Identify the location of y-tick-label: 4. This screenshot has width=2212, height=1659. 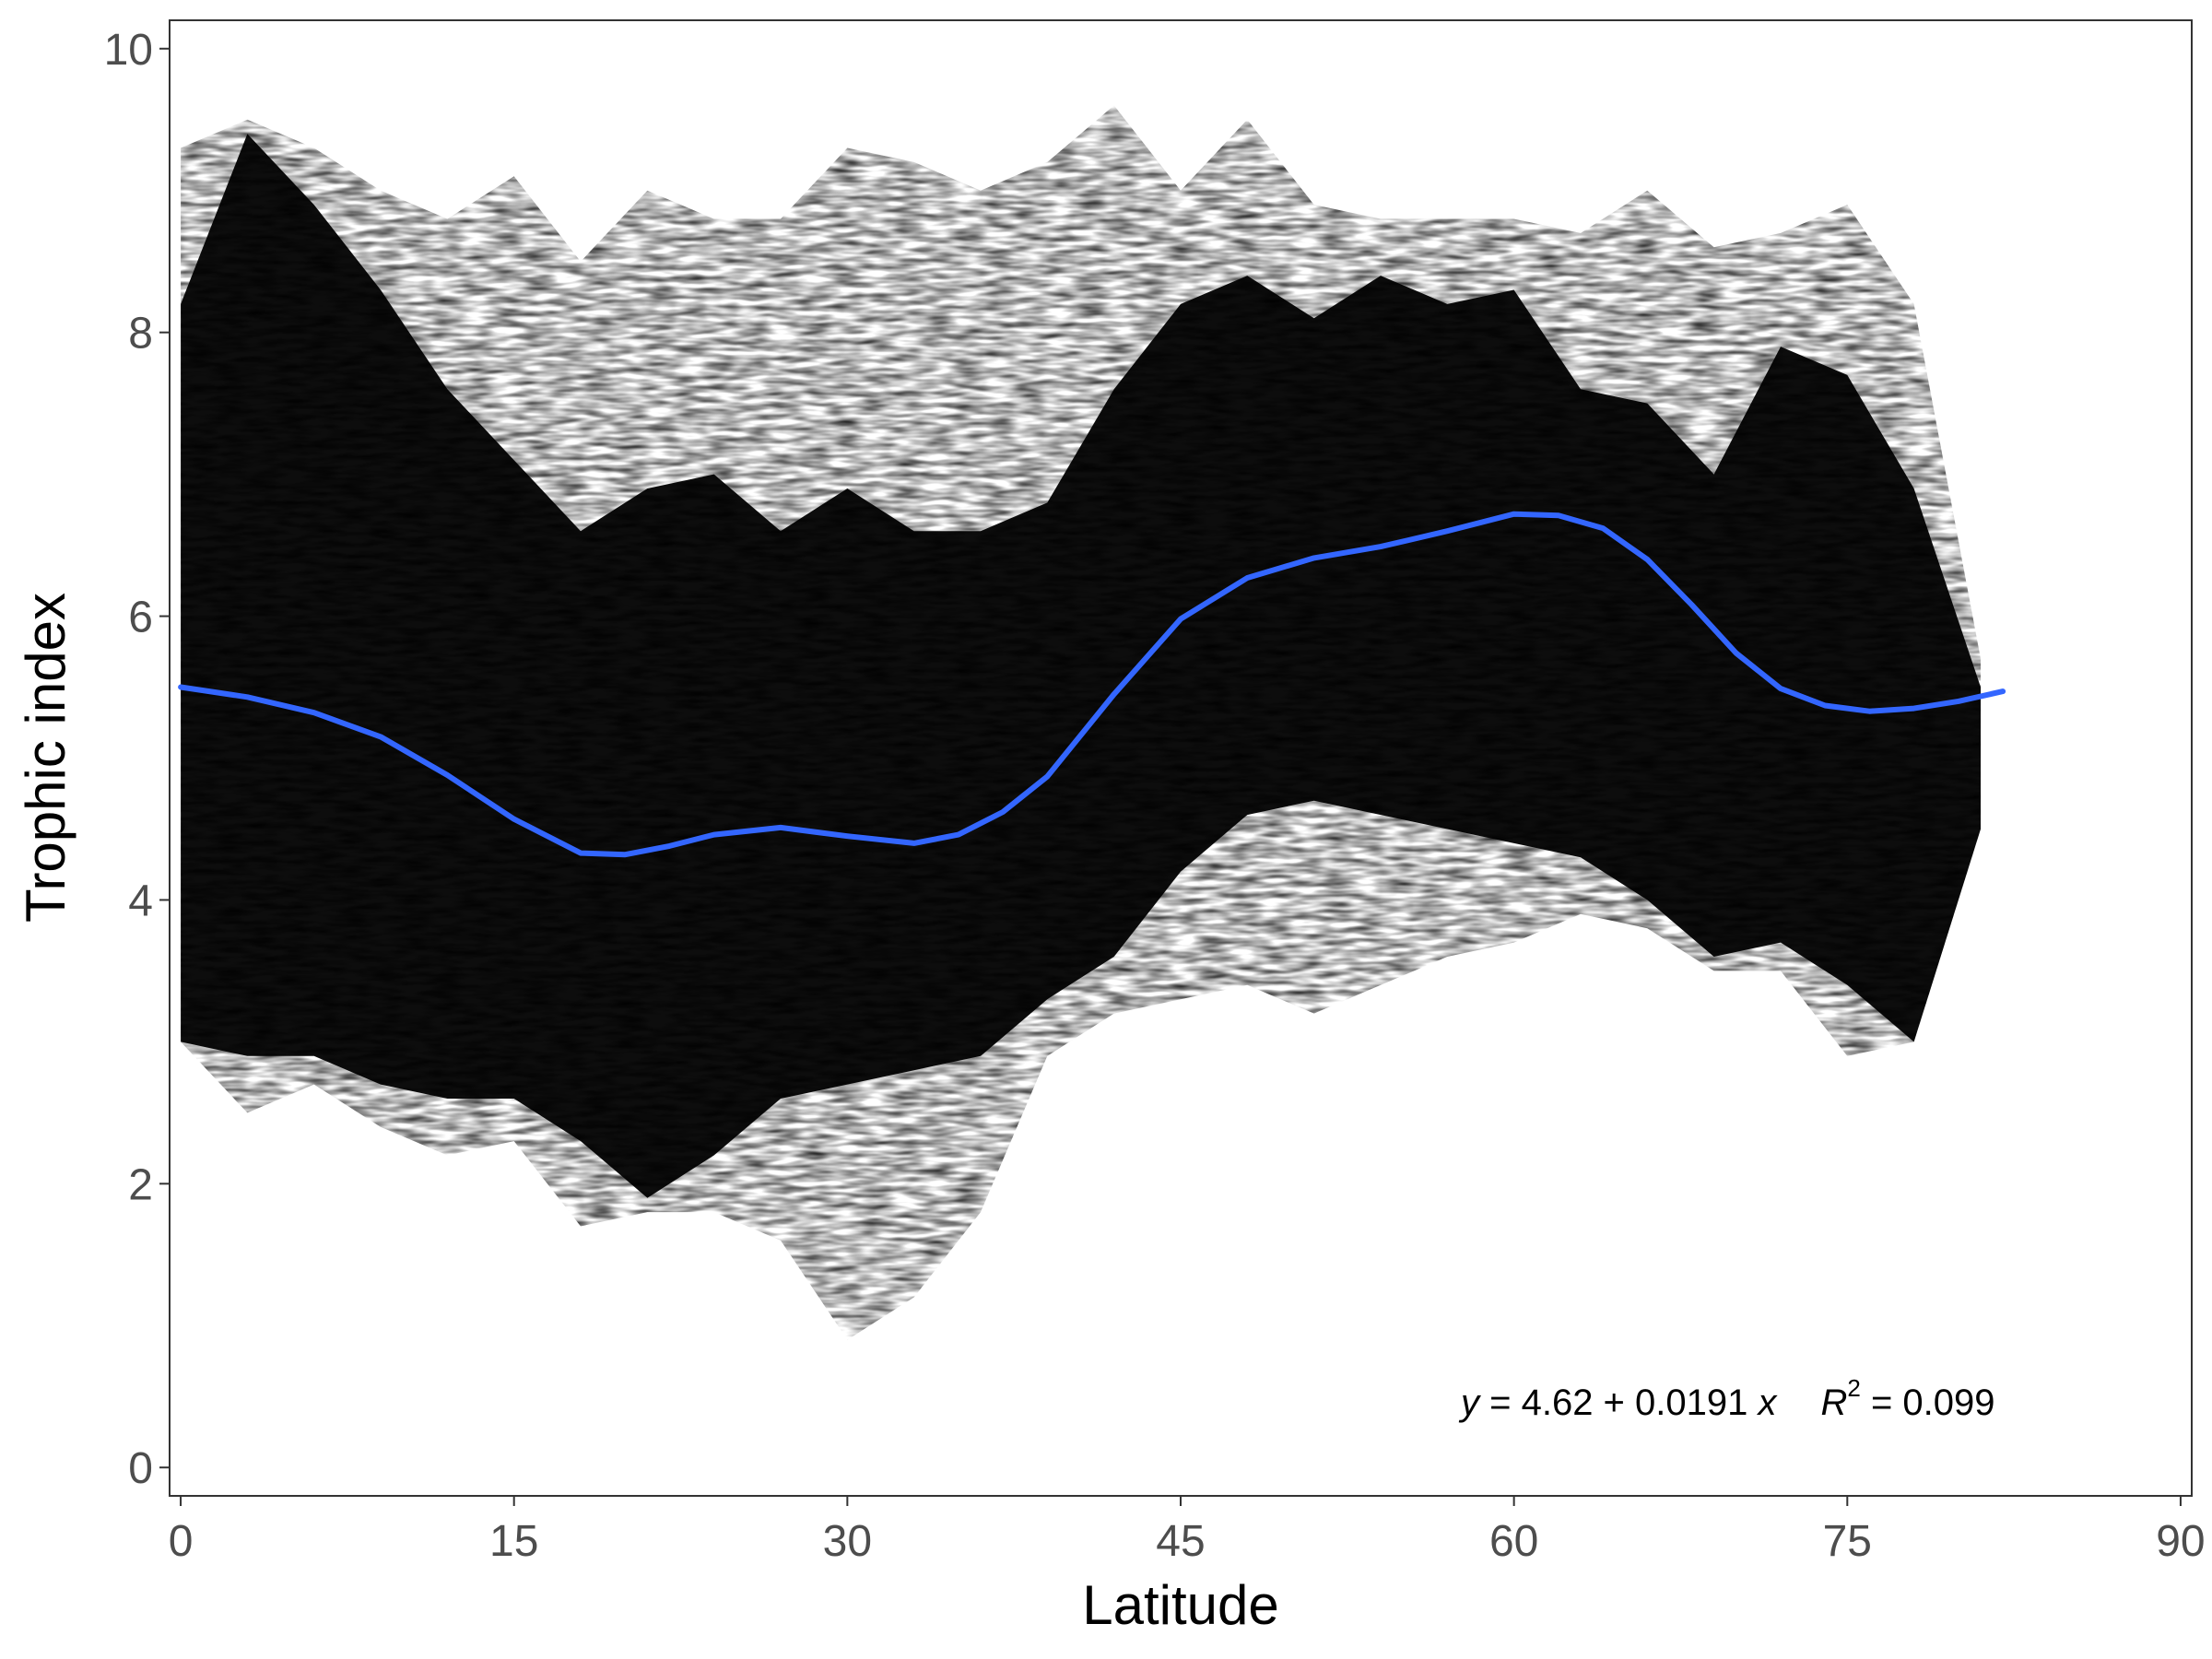
(140, 901).